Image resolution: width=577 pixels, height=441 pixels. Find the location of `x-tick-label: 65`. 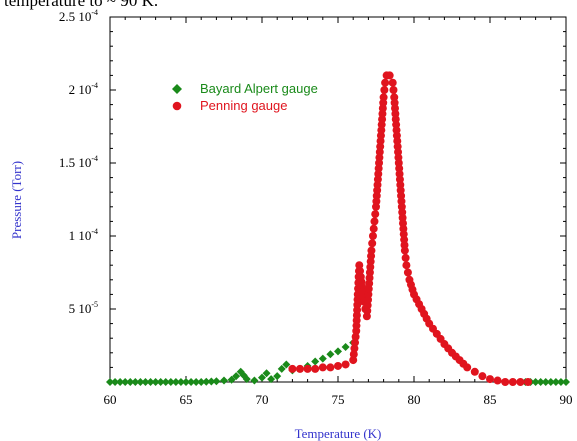

x-tick-label: 65 is located at coordinates (186, 399).